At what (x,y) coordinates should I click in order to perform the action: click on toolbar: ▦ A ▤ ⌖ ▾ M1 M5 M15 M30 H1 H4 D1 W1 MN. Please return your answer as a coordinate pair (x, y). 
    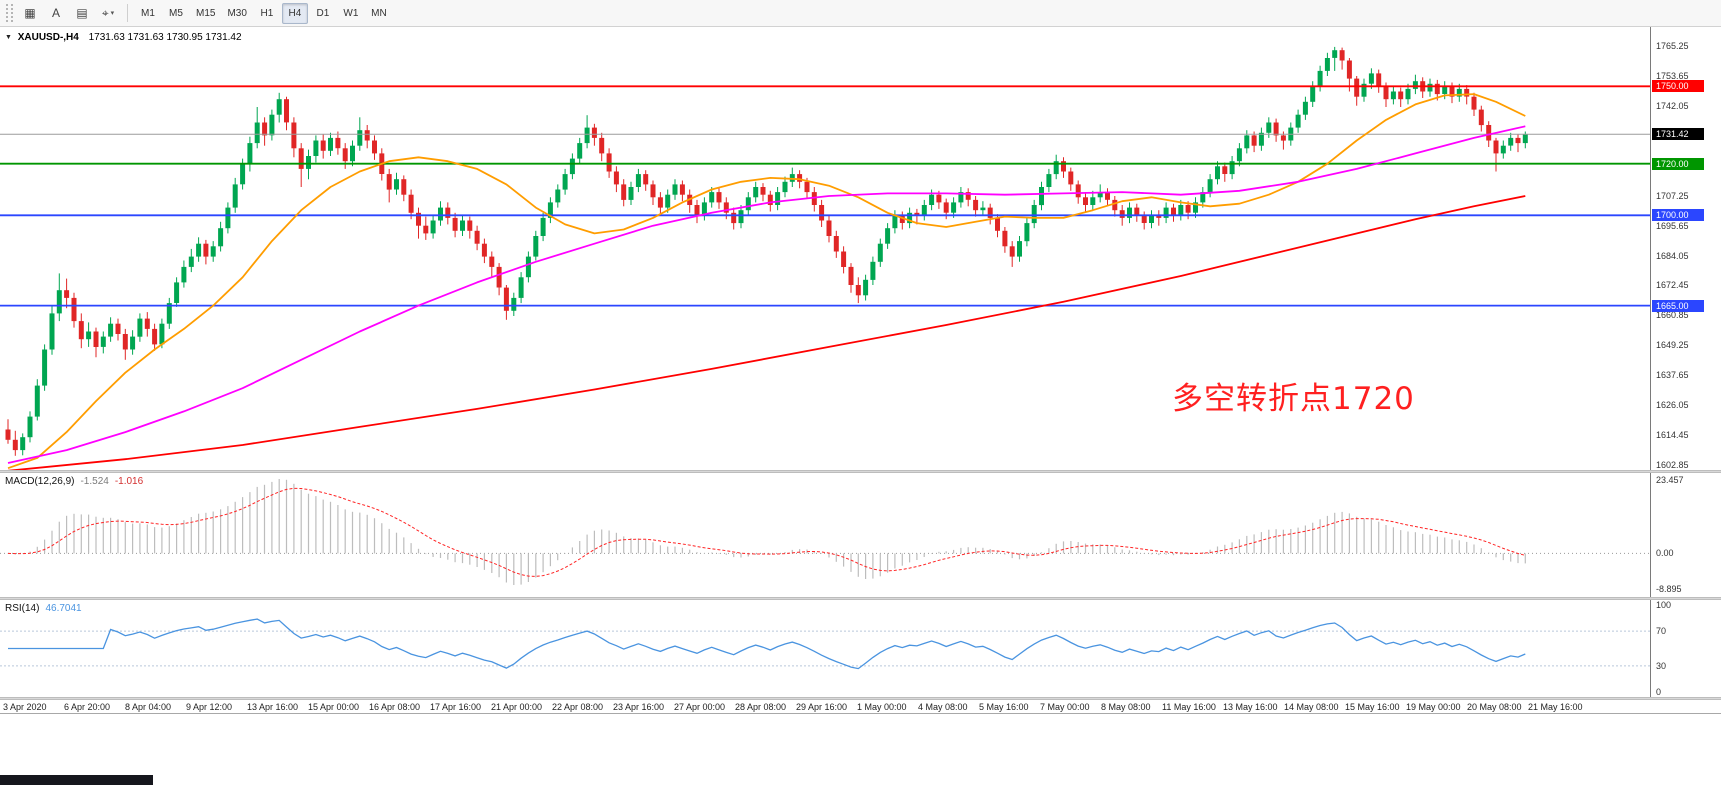
    Looking at the image, I should click on (860, 13).